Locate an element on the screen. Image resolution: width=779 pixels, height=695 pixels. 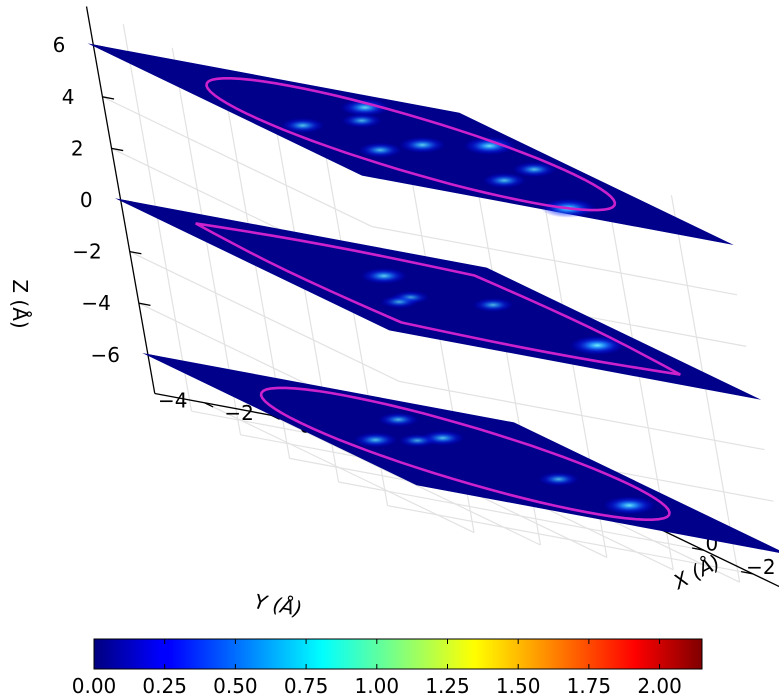
x-axis-label: X (Å) is located at coordinates (696, 572).